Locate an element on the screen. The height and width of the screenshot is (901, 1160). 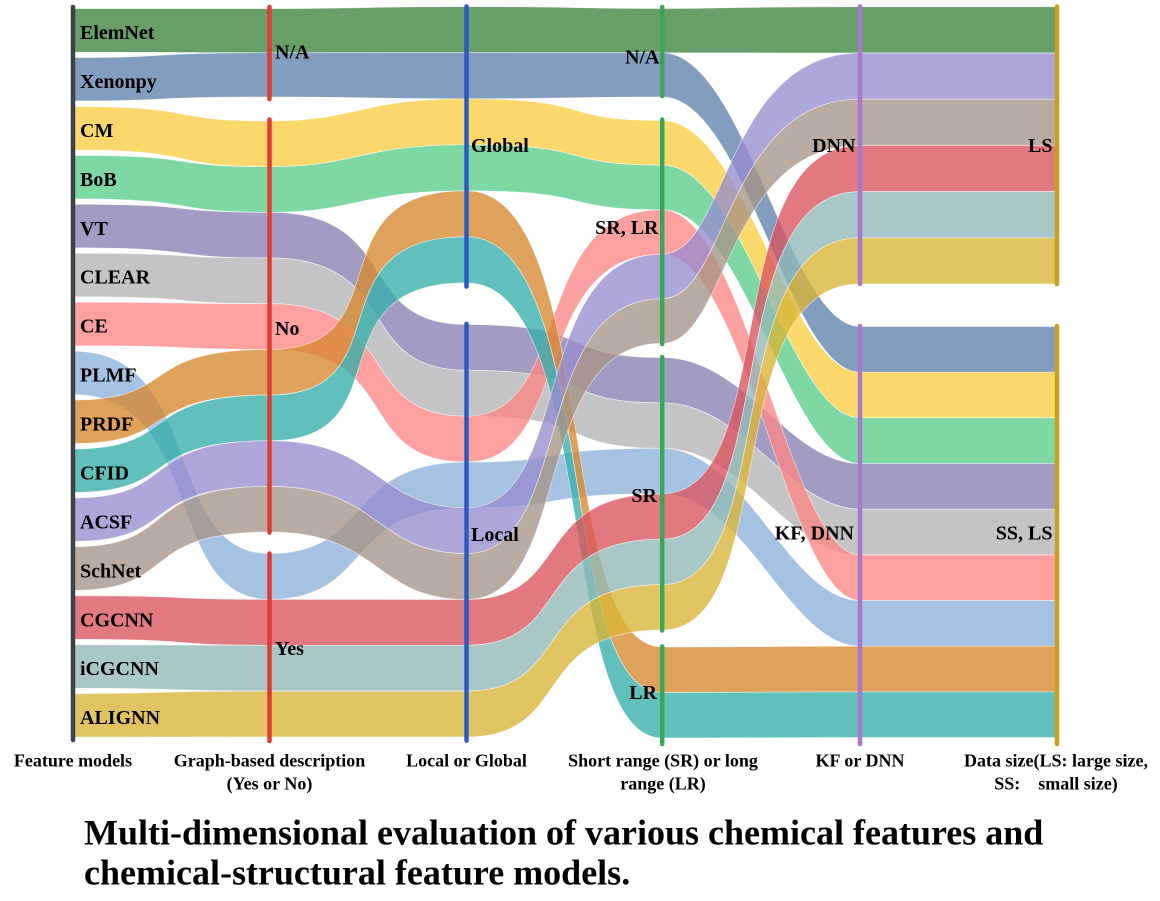
svg-text:chemical-structural feature mo: chemical-structural feature models. is located at coordinates (357, 873).